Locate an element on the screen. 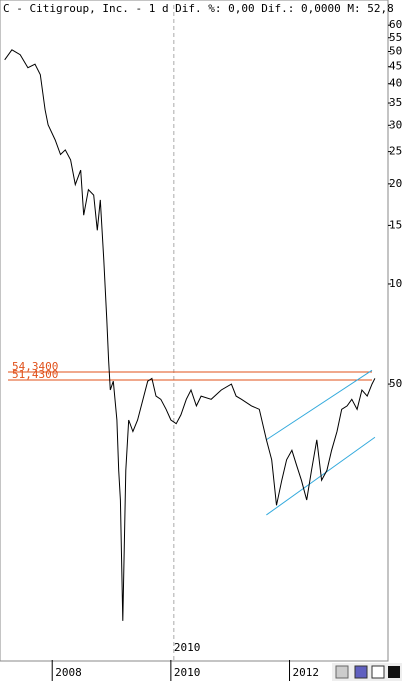  y-tick-label: 150 is located at coordinates (395, 224).